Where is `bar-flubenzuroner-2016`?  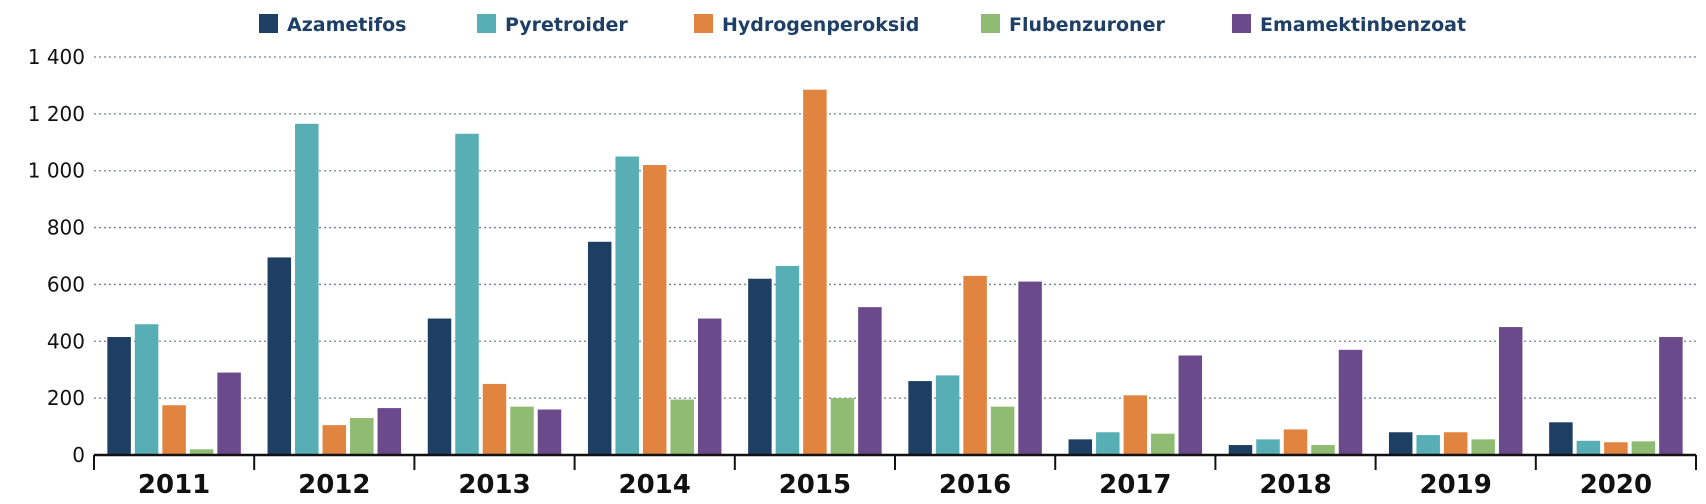
bar-flubenzuroner-2016 is located at coordinates (1002, 430).